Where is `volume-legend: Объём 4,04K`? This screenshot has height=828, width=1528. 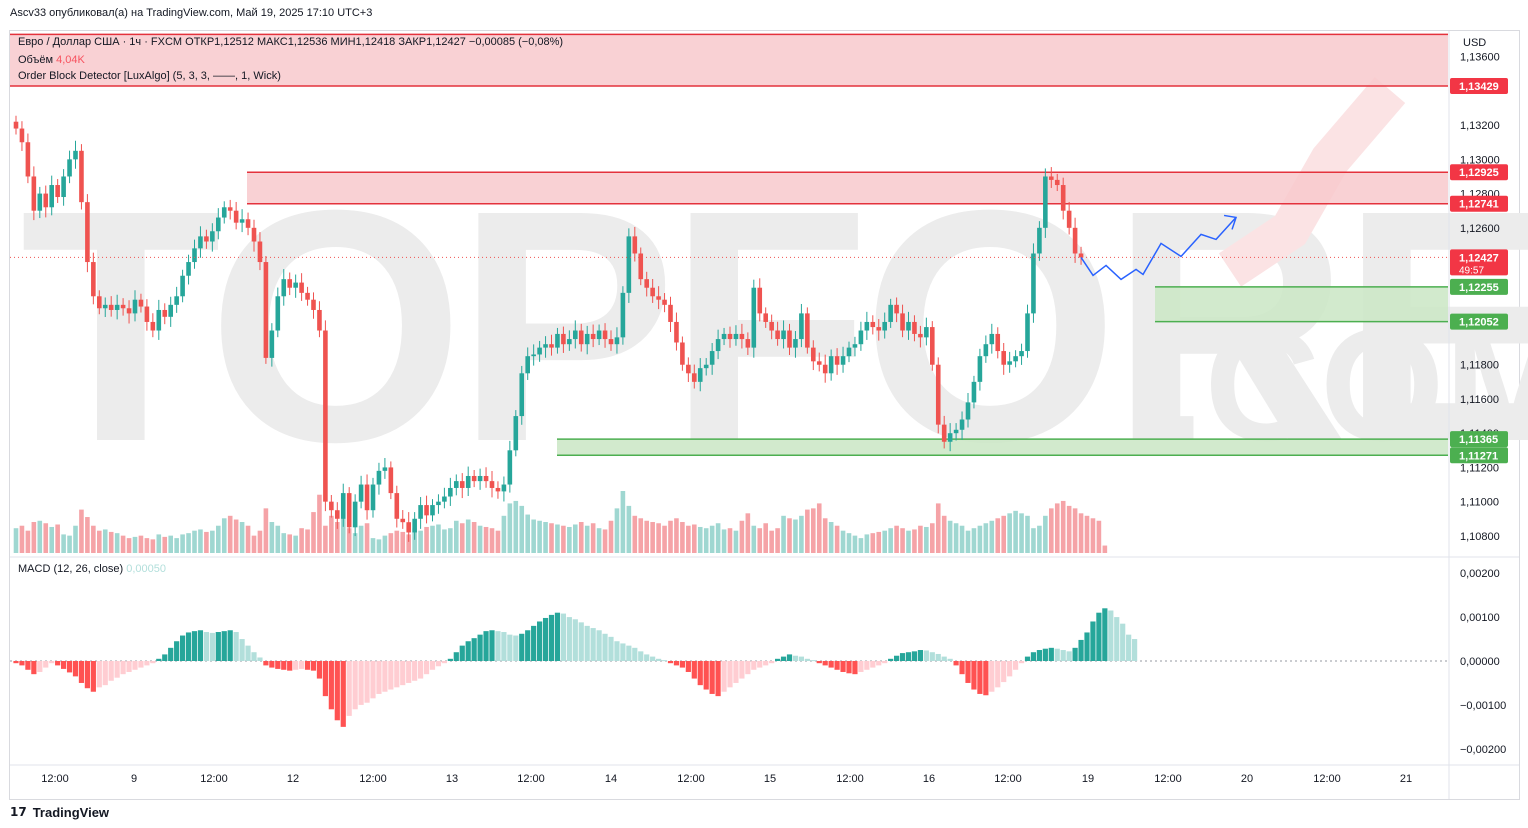
volume-legend: Объём 4,04K is located at coordinates (51, 60).